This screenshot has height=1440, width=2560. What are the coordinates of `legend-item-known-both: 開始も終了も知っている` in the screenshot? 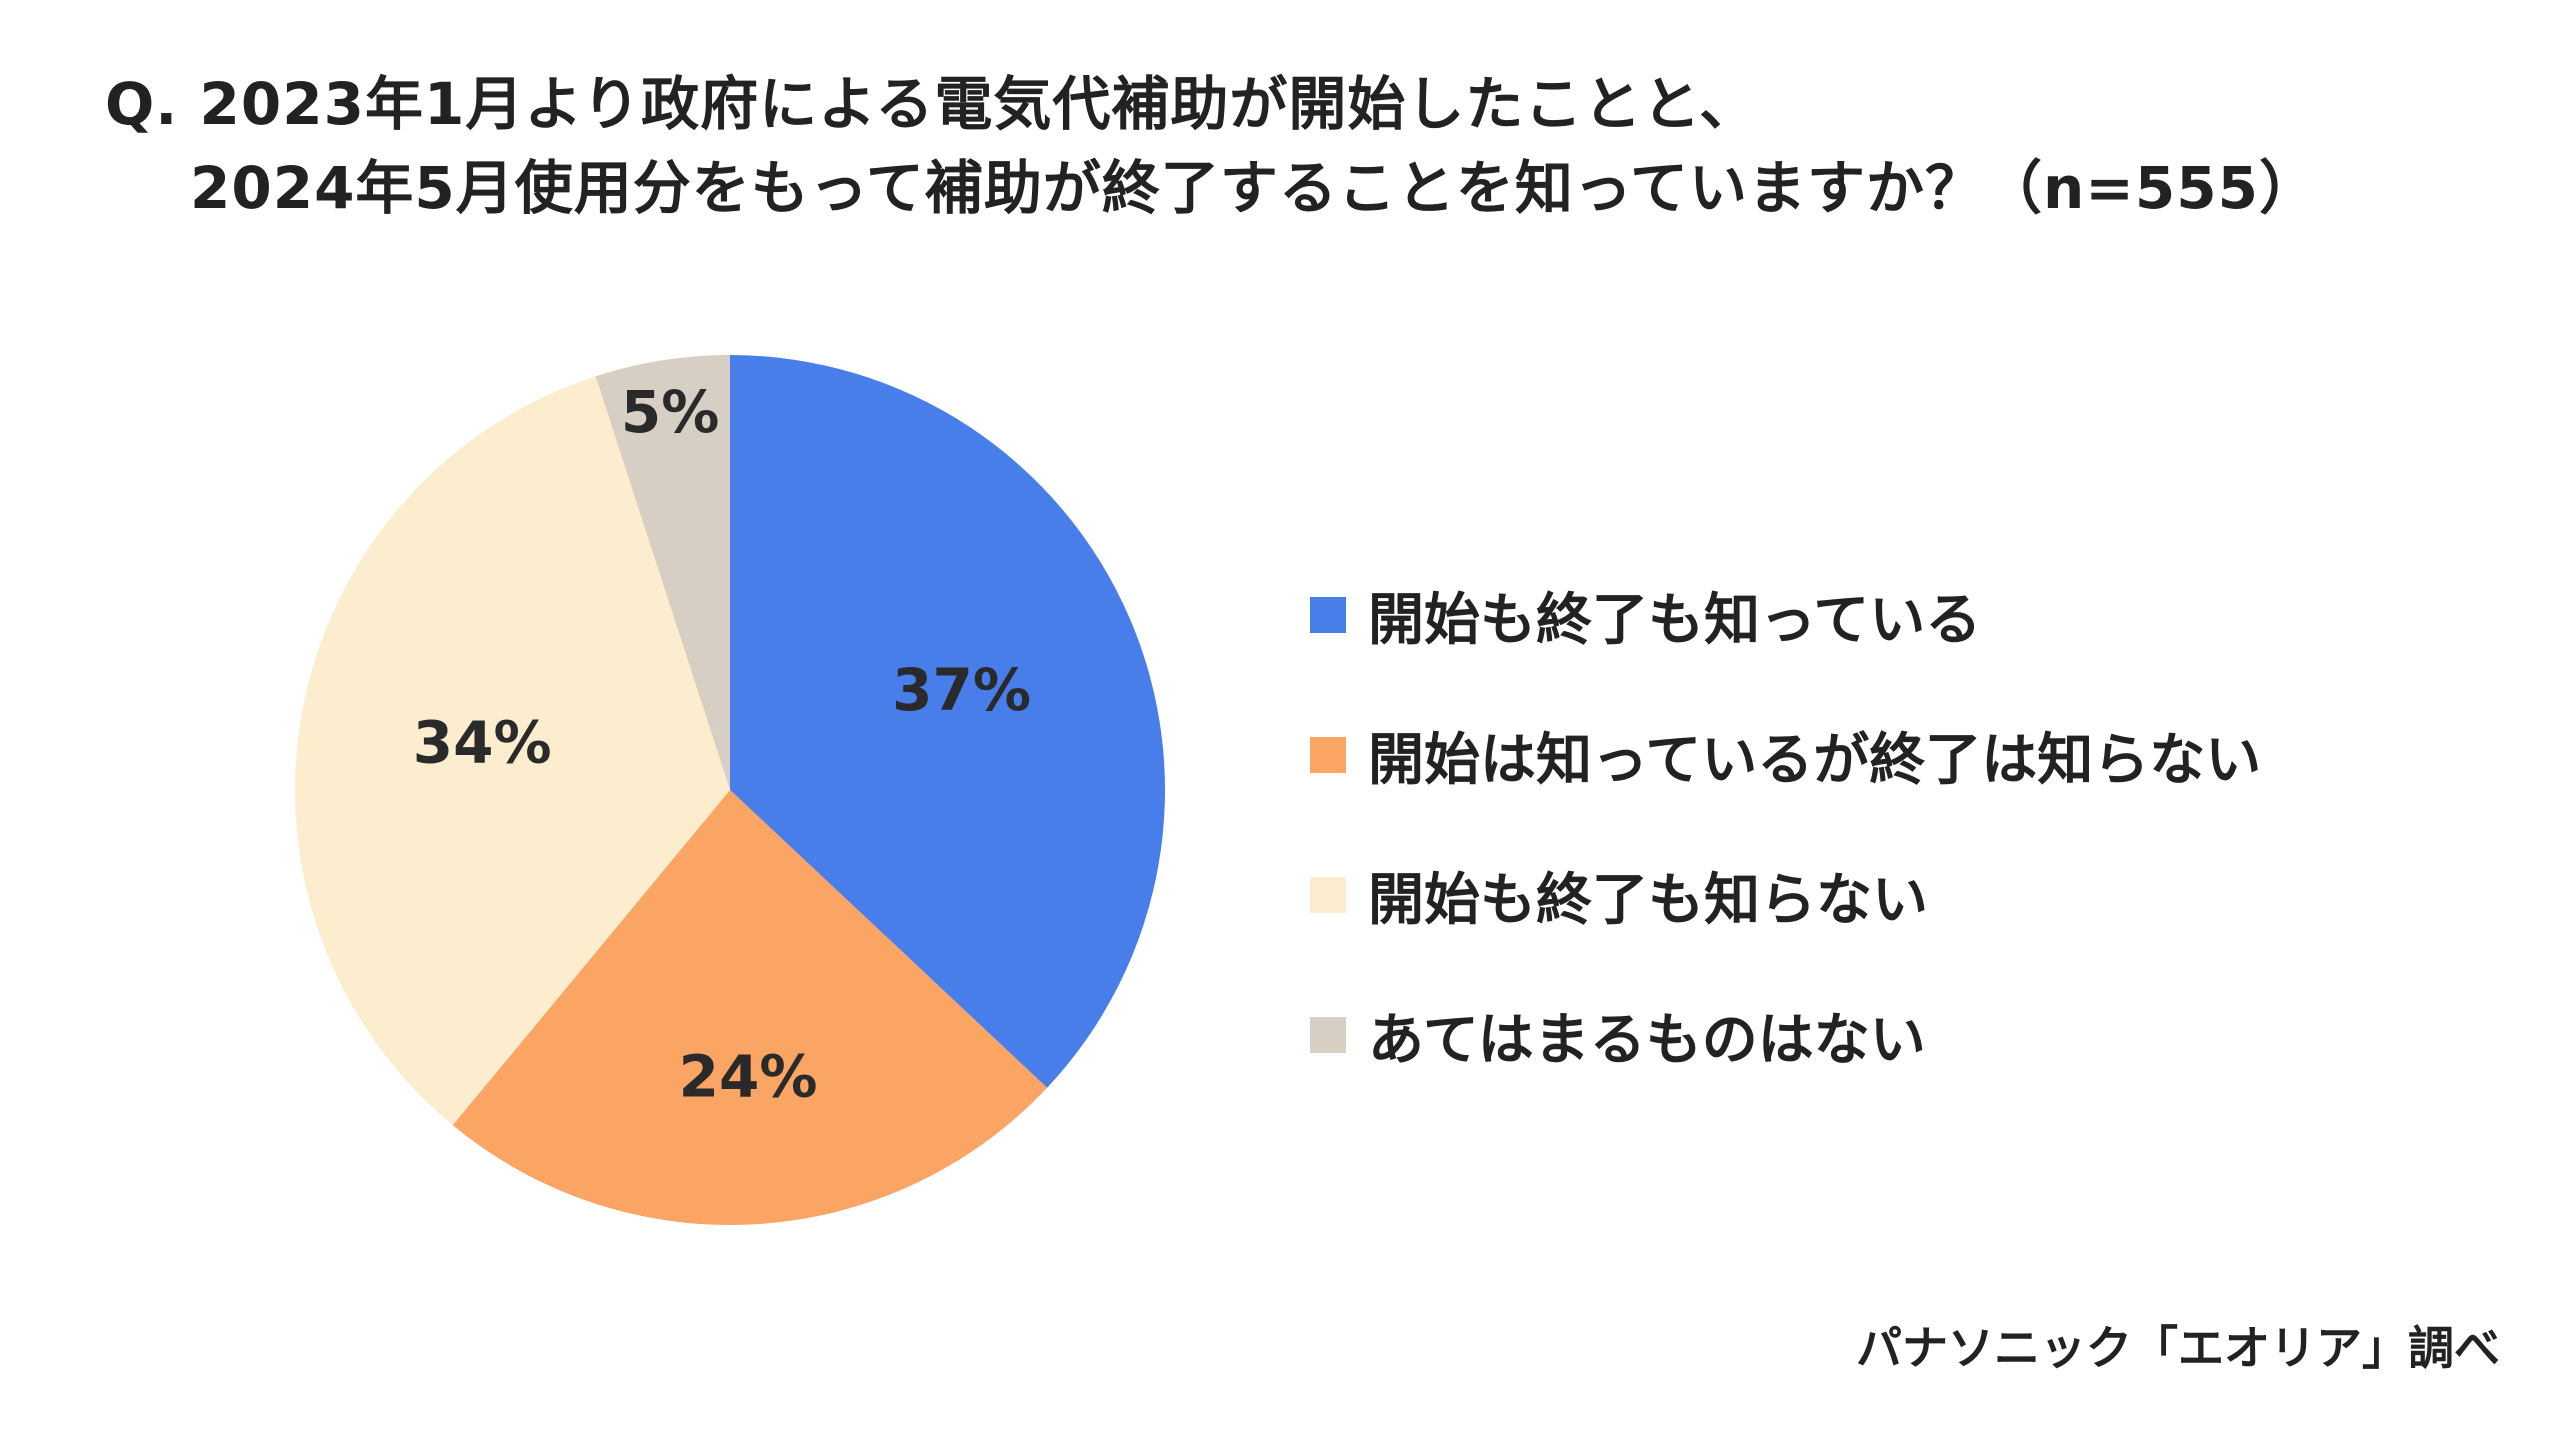 It's located at (1925, 615).